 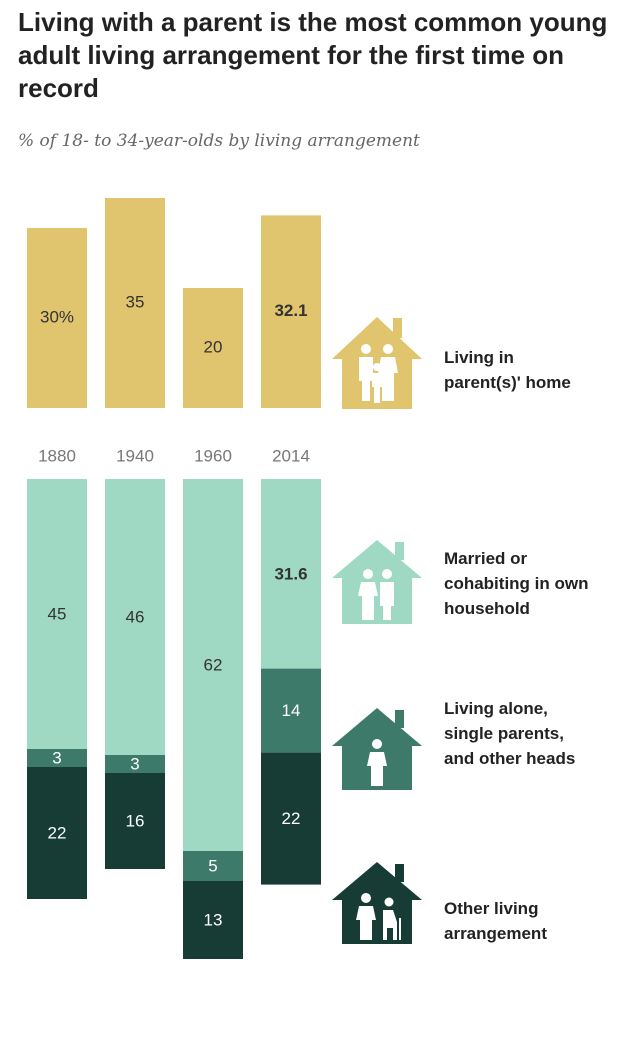 I want to click on year-label-2014: 2014, so click(x=291, y=455).